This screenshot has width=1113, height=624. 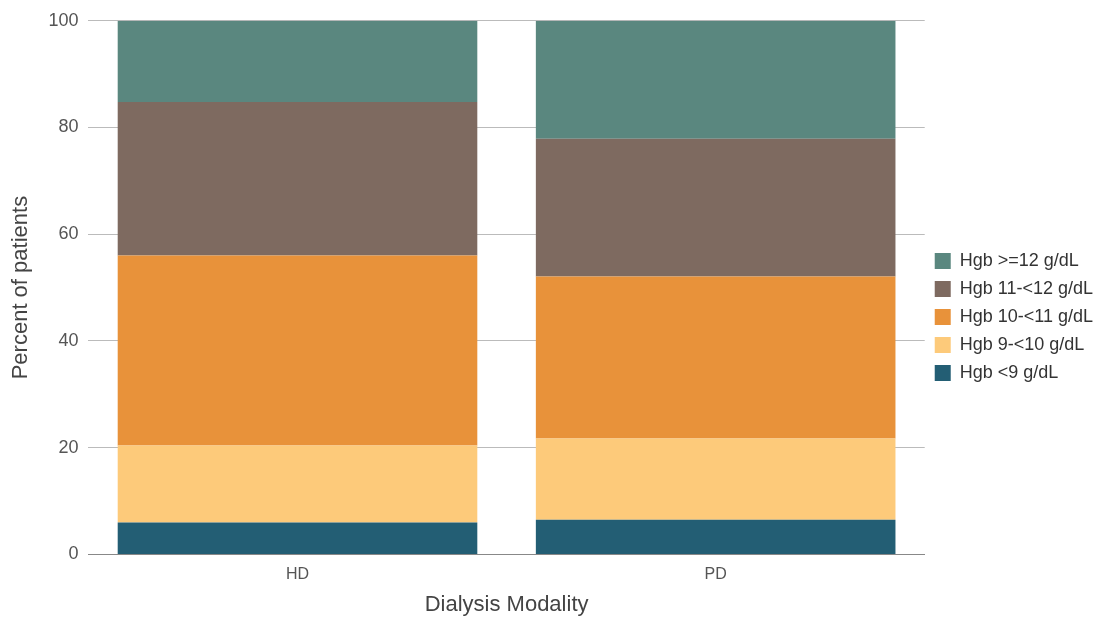 I want to click on legend-label: Hgb <9 g/dL, so click(x=1009, y=371).